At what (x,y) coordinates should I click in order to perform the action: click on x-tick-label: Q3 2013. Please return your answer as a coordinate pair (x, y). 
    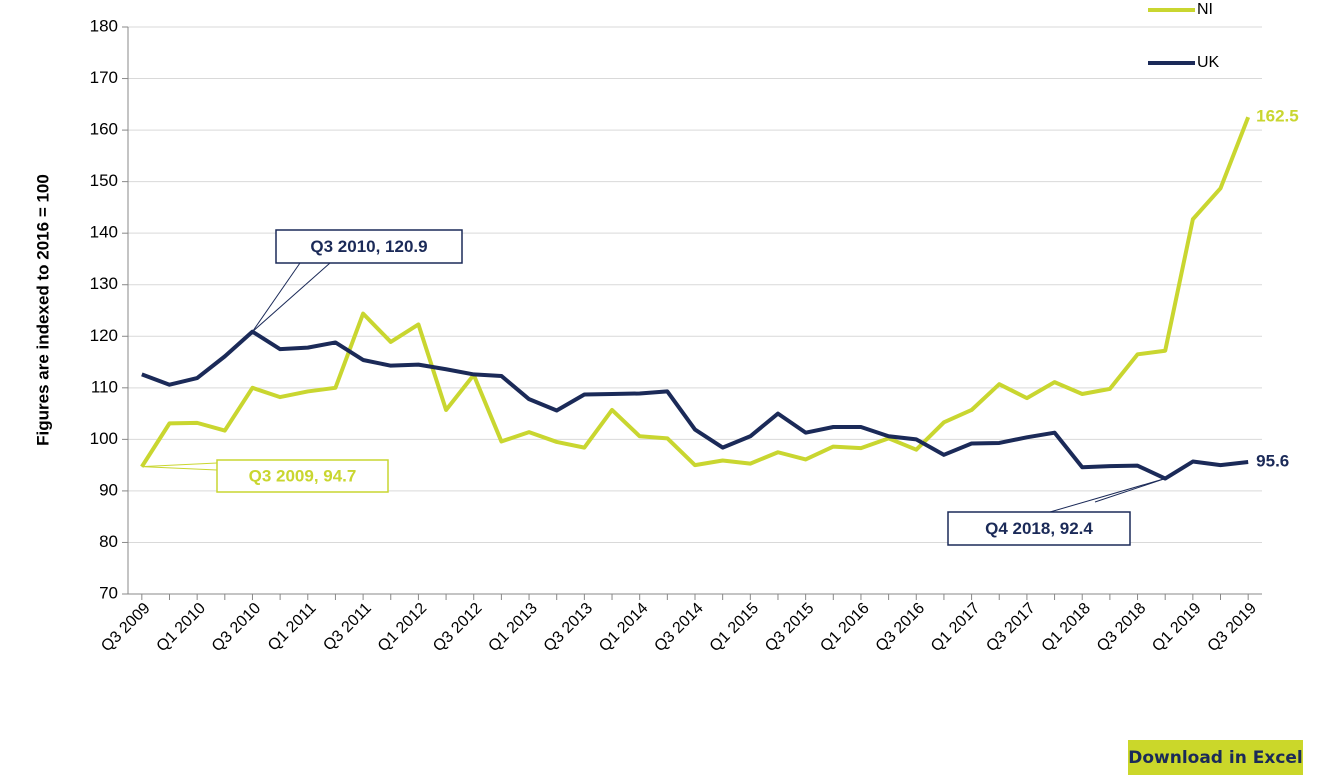
    Looking at the image, I should click on (569, 628).